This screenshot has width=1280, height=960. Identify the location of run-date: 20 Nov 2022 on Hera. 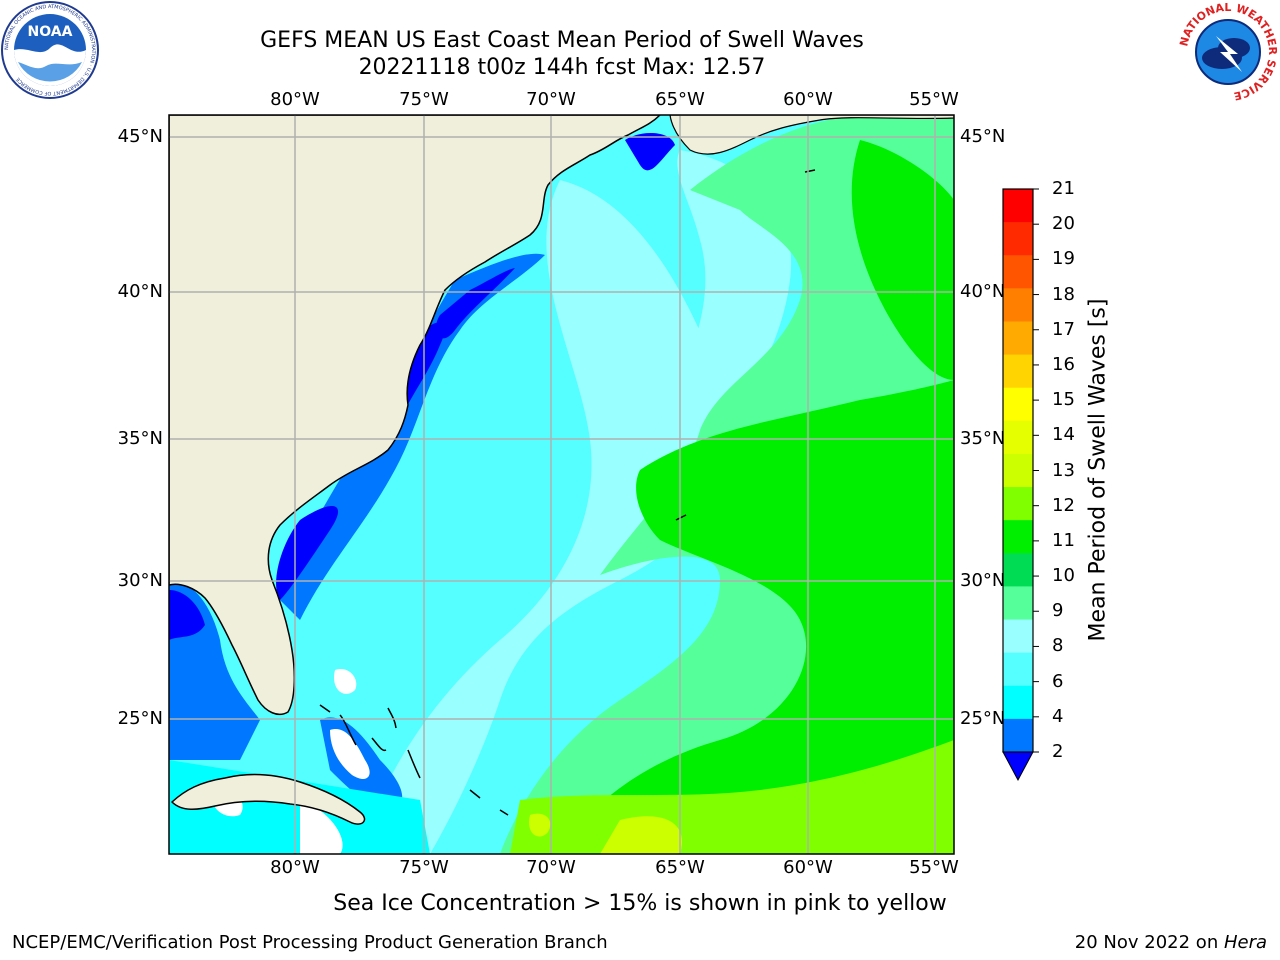
(1171, 942).